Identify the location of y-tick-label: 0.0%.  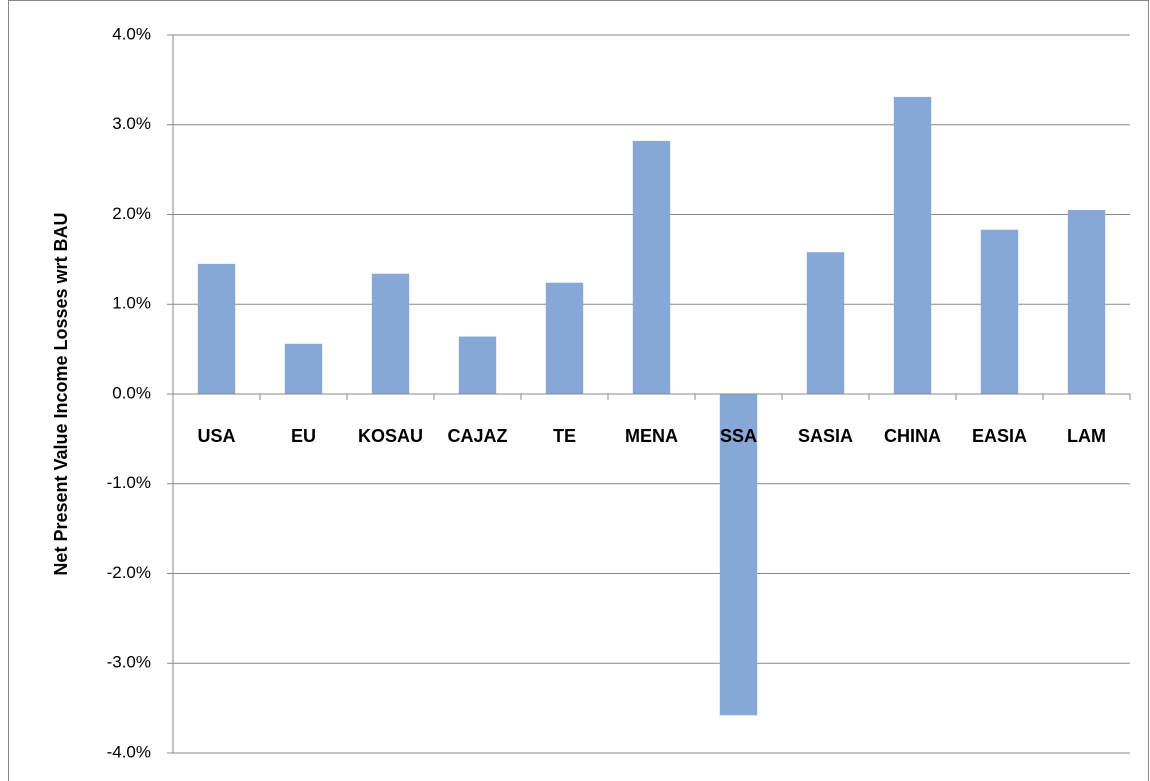
(131, 392).